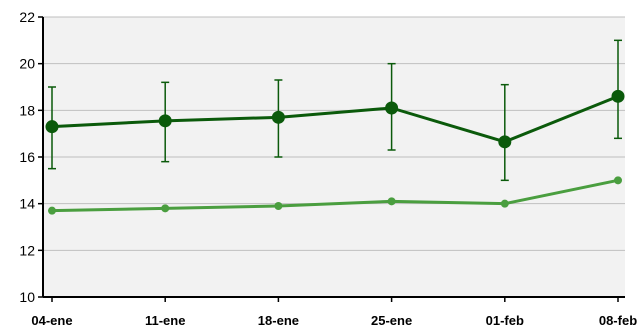  Describe the element at coordinates (27, 17) in the screenshot. I see `y-tick-label: 22` at that location.